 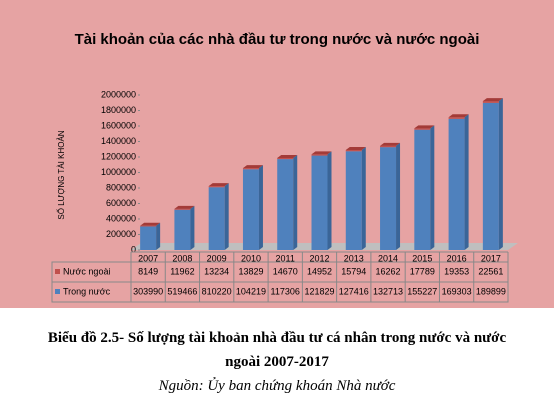 I want to click on y-tick-label: 1600000, so click(x=118, y=125).